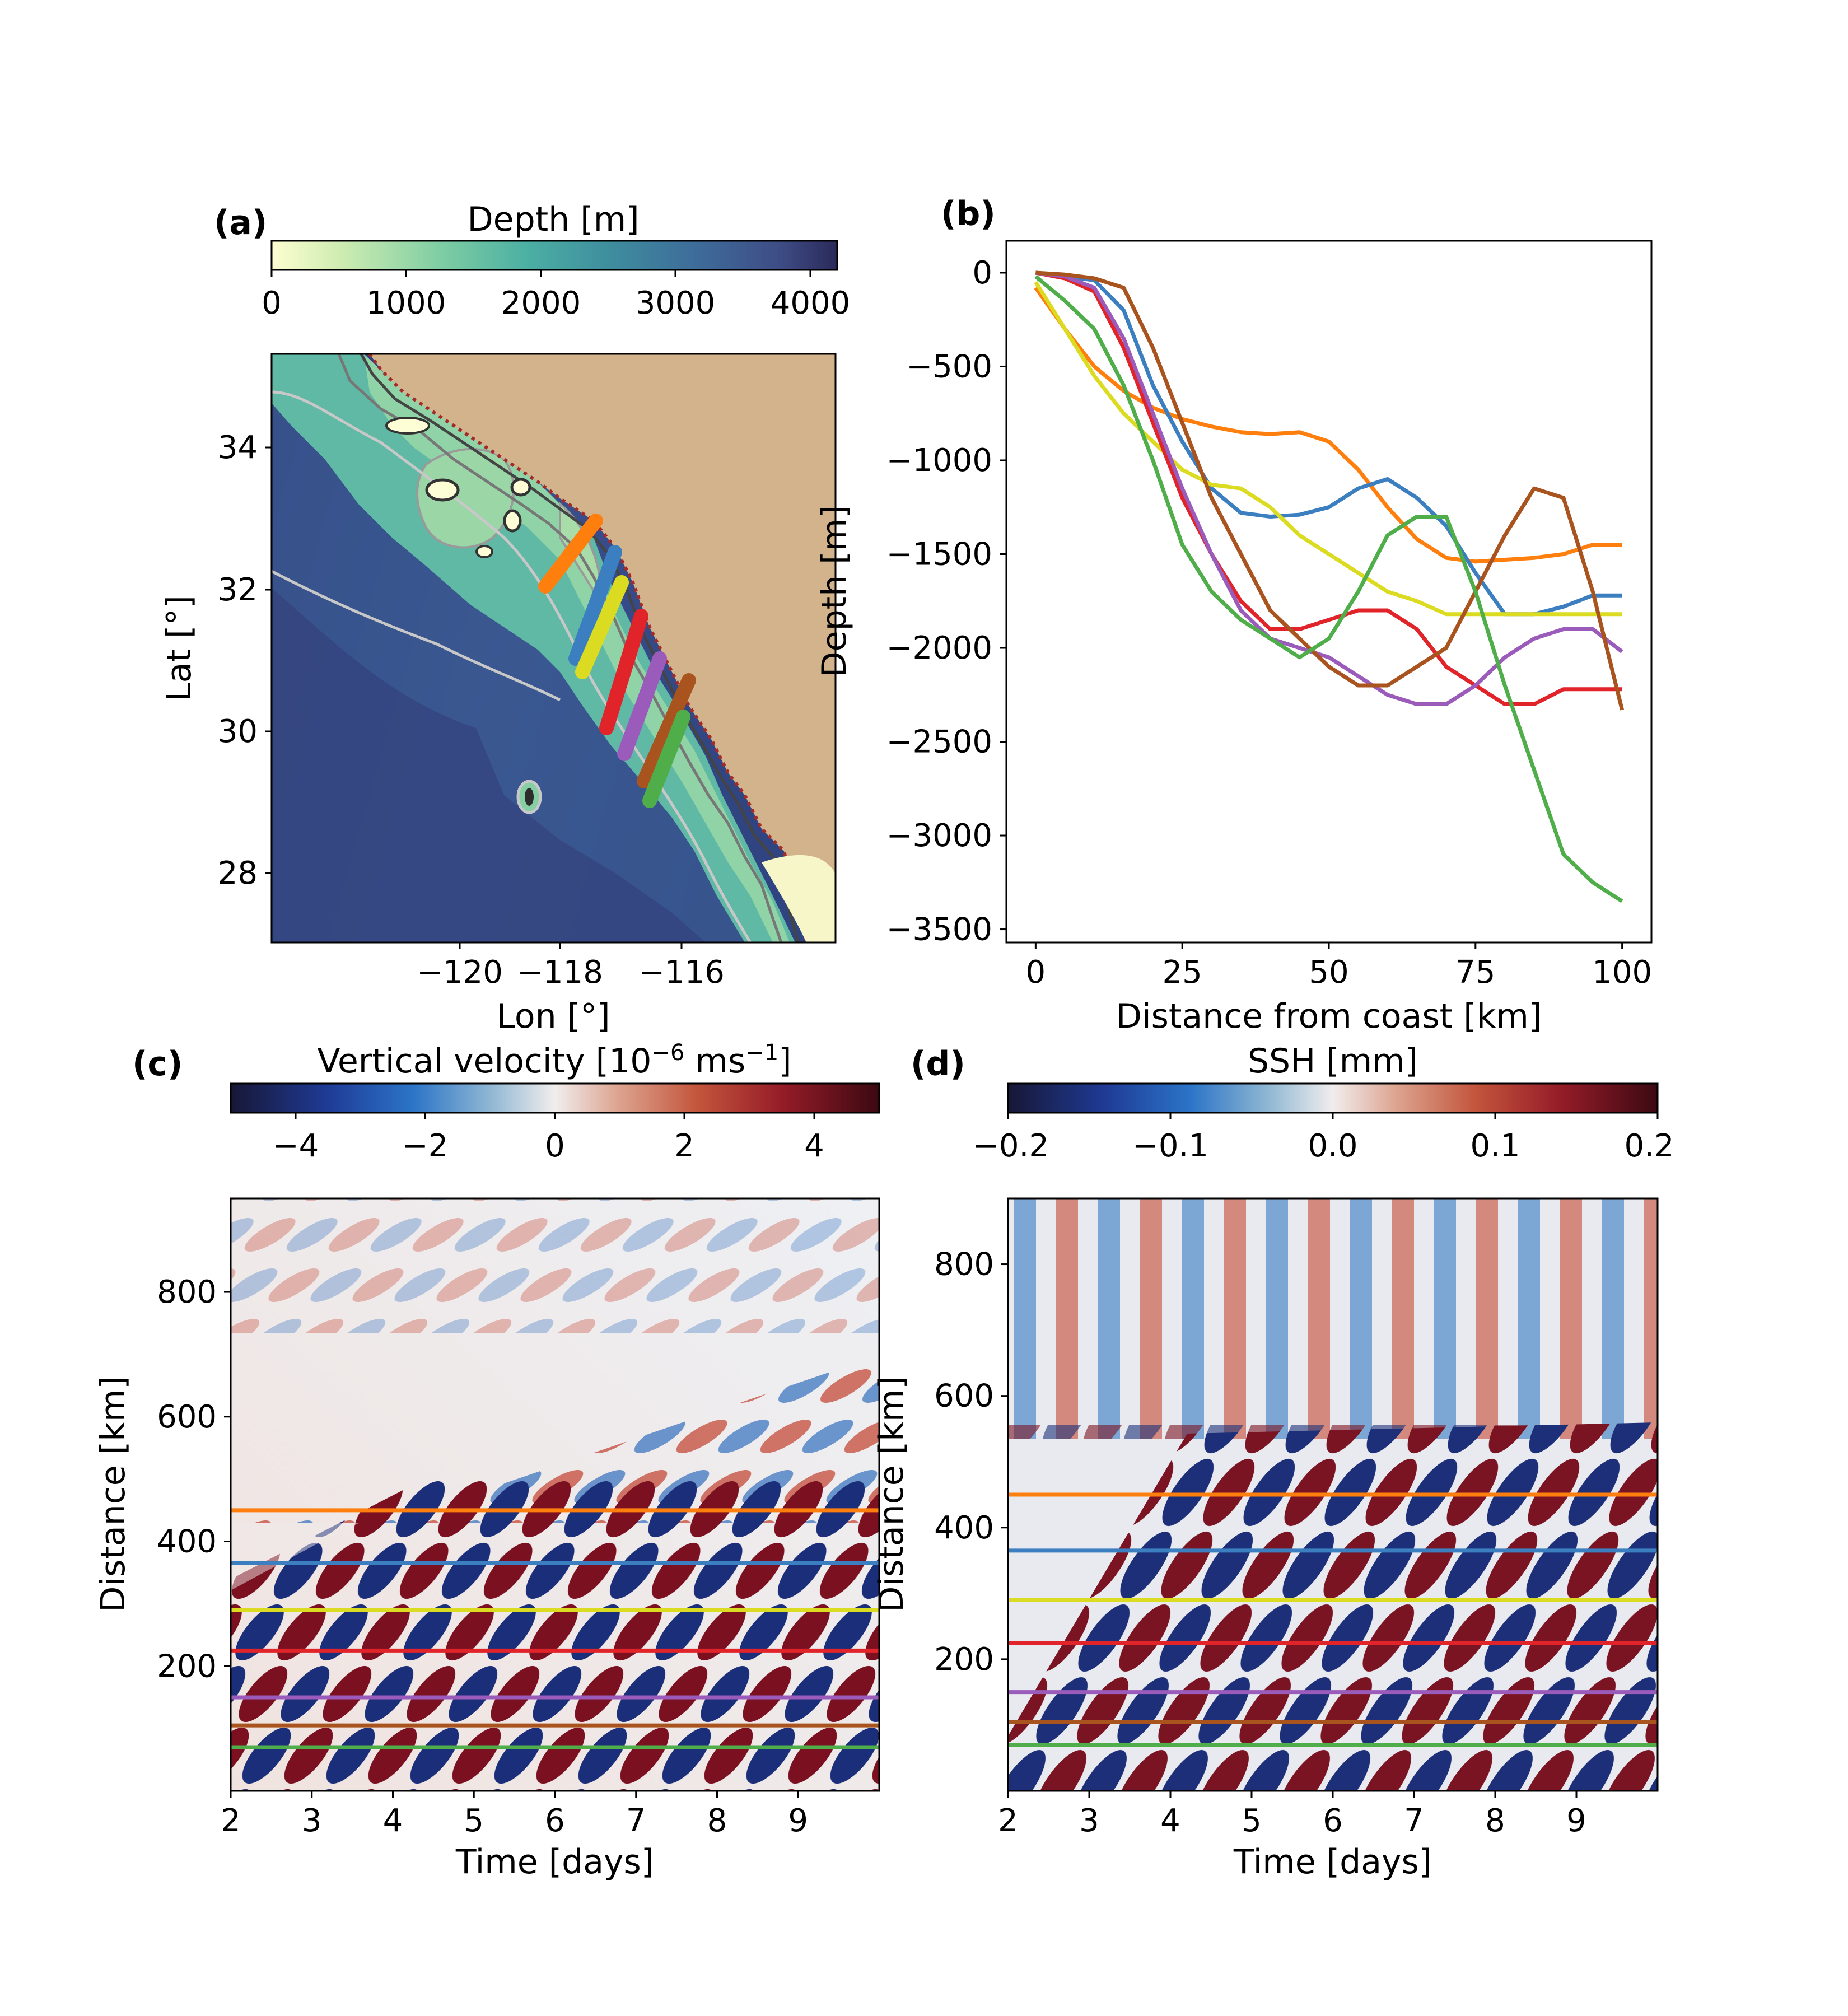  What do you see at coordinates (1475, 973) in the screenshot?
I see `b-xtick-label: 75` at bounding box center [1475, 973].